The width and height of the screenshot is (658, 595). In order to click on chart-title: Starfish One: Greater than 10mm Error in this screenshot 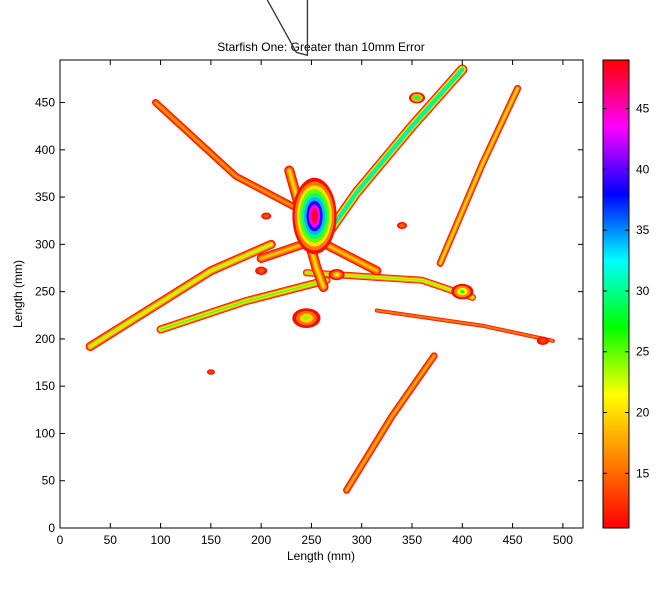, I will do `click(320, 47)`.